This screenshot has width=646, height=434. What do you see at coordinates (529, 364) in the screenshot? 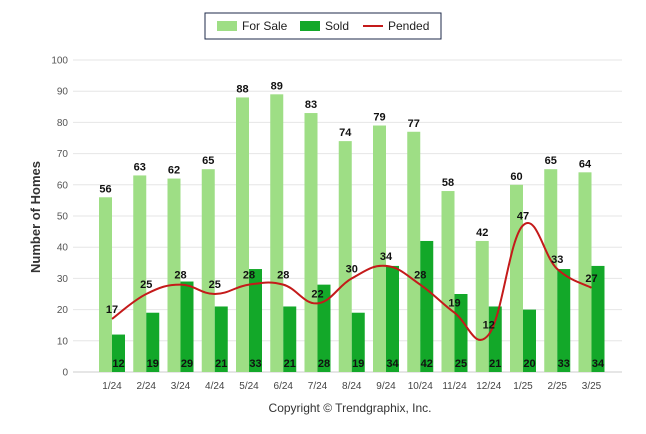
I see `data-label-sold: 20` at bounding box center [529, 364].